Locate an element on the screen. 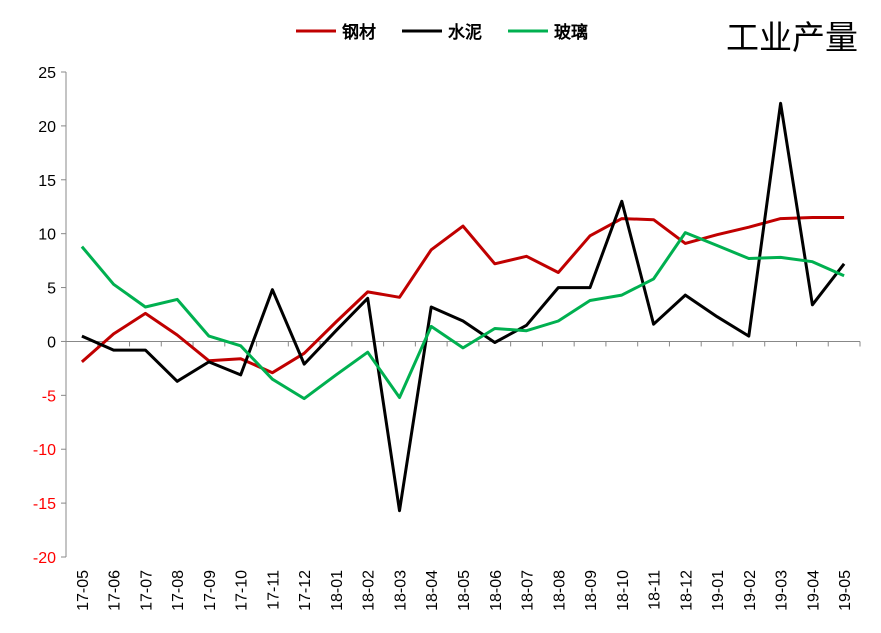 Image resolution: width=881 pixels, height=633 pixels. x-tick-label: 17-09 is located at coordinates (210, 590).